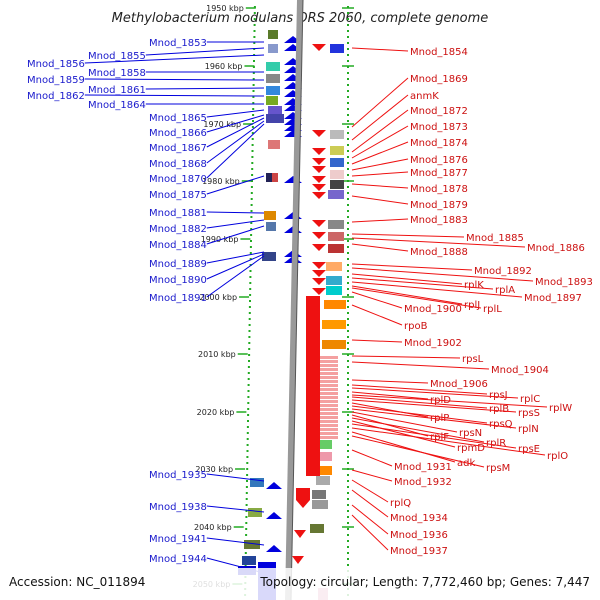  Describe the element at coordinates (439, 52) in the screenshot. I see `gene-label-right: Mnod_1854` at that location.